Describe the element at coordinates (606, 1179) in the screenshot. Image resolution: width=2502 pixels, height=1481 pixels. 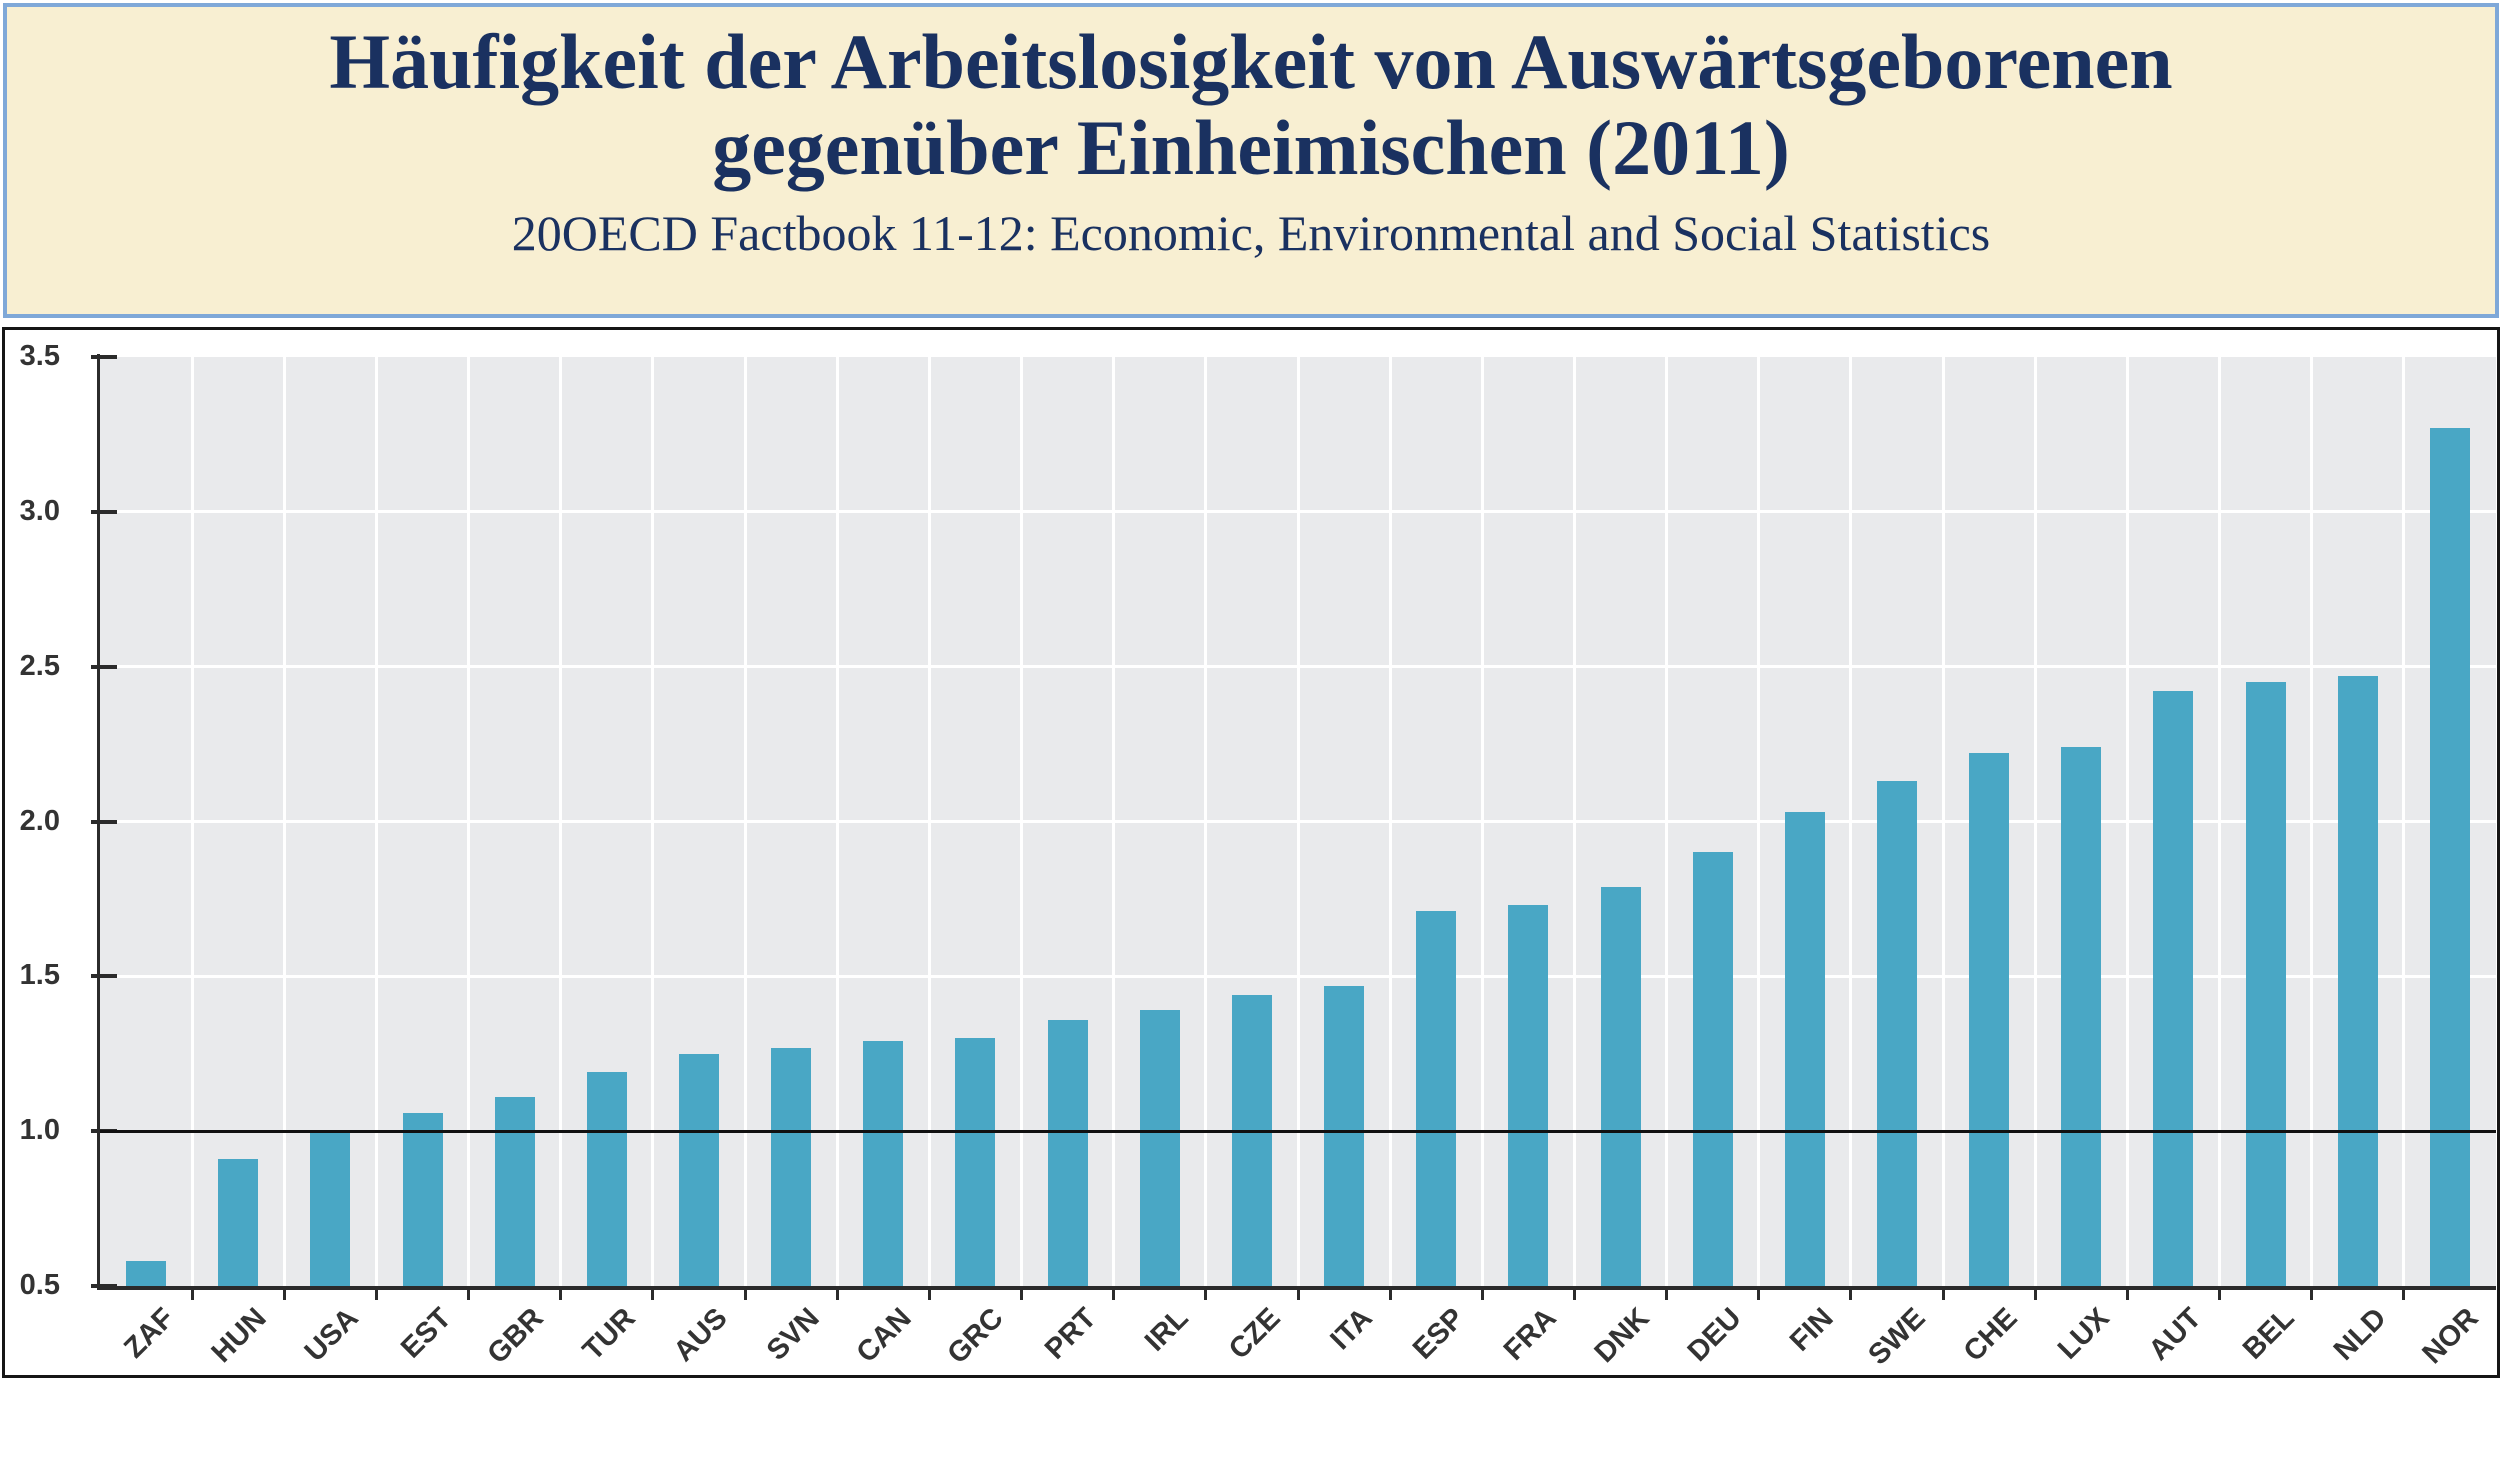
I see `bar-tur` at that location.